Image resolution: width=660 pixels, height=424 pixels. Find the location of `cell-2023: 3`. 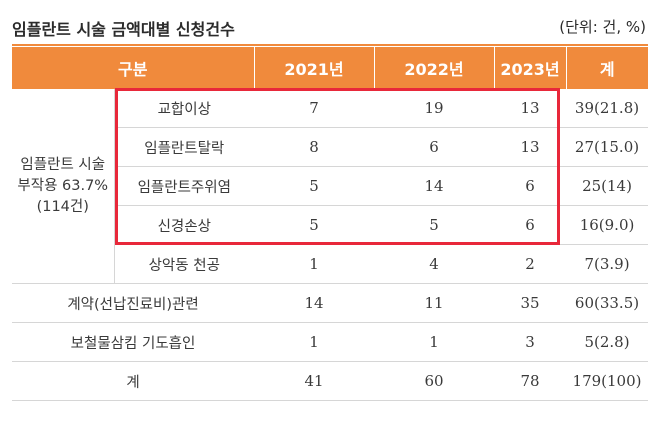

cell-2023: 3 is located at coordinates (530, 342).